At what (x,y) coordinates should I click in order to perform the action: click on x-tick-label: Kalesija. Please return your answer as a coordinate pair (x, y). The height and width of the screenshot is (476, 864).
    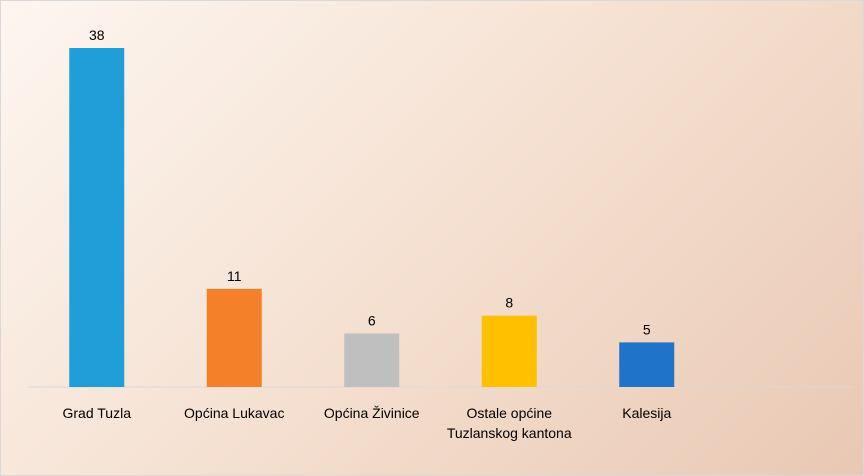
    Looking at the image, I should click on (647, 413).